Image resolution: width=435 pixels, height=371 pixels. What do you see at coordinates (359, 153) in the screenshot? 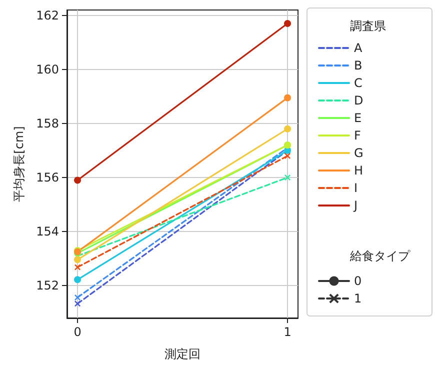
I see `legend-label: G` at bounding box center [359, 153].